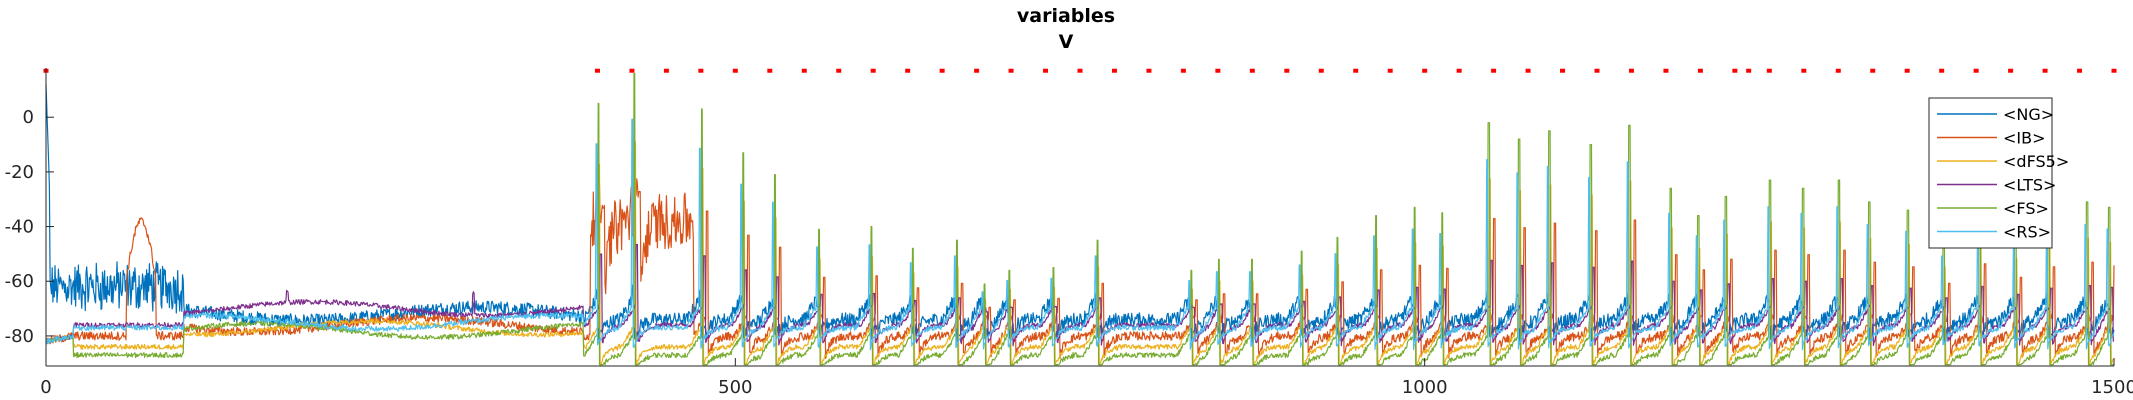  I want to click on legend-items: <NG> <IB> <dFS5> <LTS> <FS> <RS>, so click(2003, 173).